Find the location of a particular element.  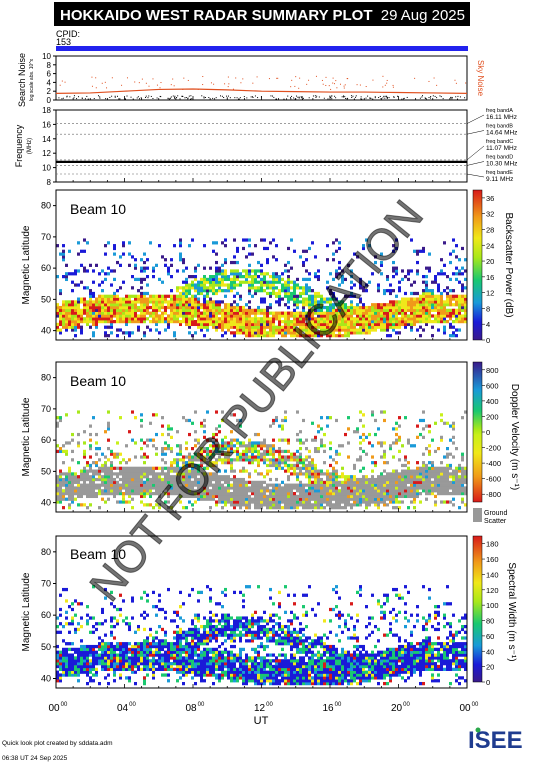

sky-noise-line is located at coordinates (261, 91).